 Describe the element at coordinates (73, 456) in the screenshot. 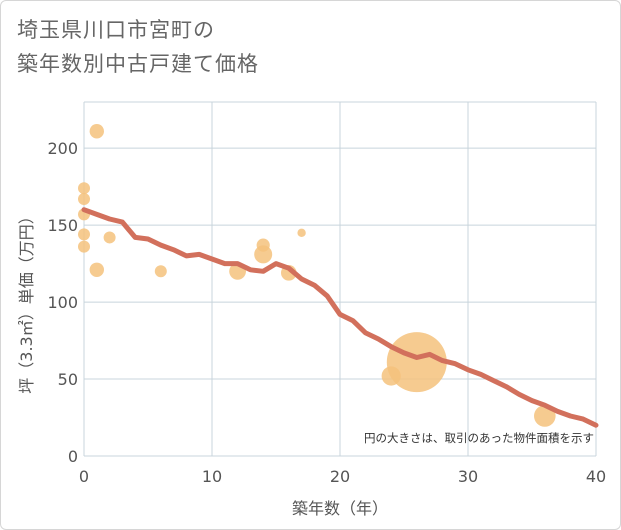

I see `y-tick-label: 0` at that location.